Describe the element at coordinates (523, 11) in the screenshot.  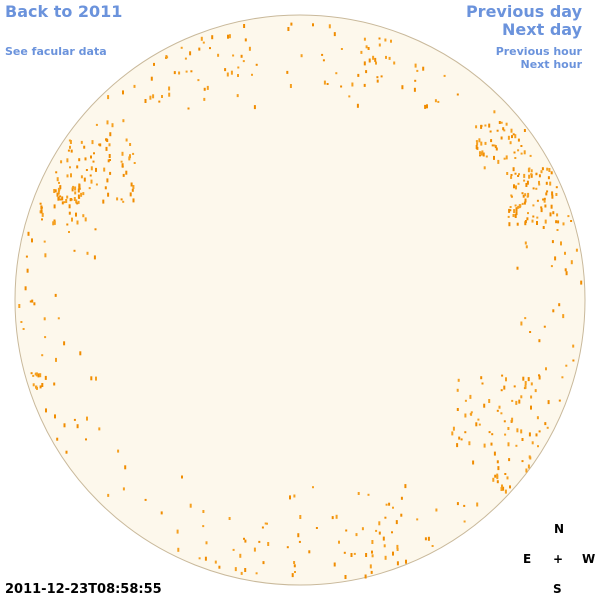
I see `previous-day-link: Previous day` at that location.